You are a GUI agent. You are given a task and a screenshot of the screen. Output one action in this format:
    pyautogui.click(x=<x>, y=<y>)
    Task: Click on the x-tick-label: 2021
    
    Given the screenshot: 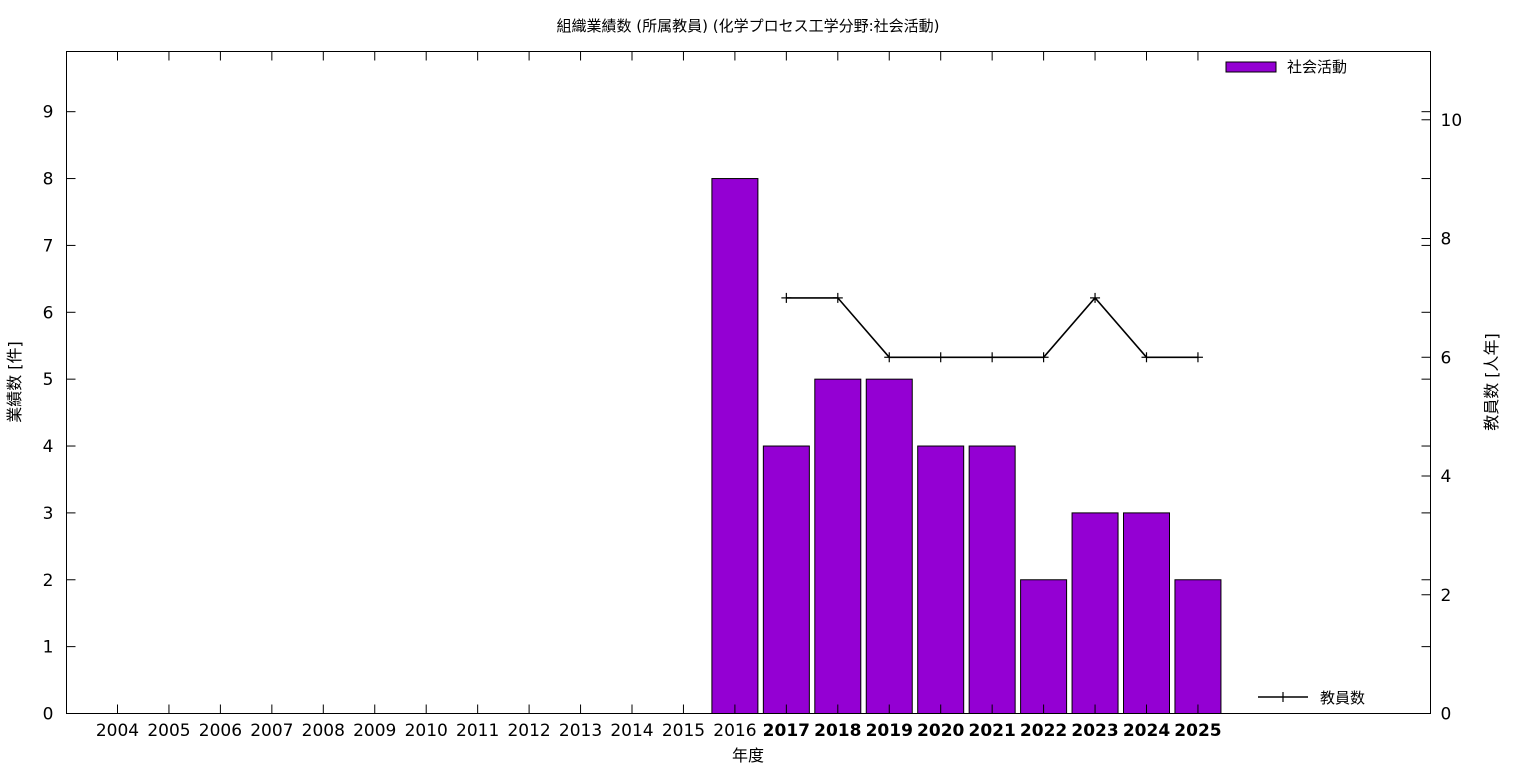 What is the action you would take?
    pyautogui.click(x=991, y=731)
    